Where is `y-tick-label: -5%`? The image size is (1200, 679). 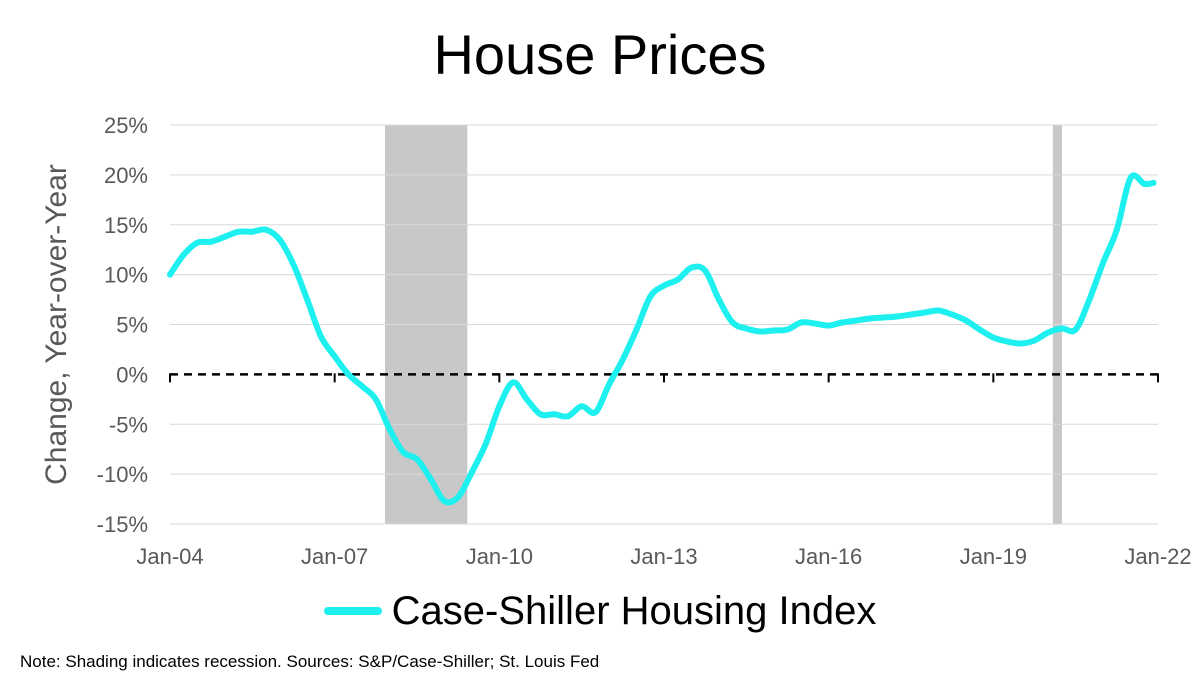
y-tick-label: -5% is located at coordinates (128, 424).